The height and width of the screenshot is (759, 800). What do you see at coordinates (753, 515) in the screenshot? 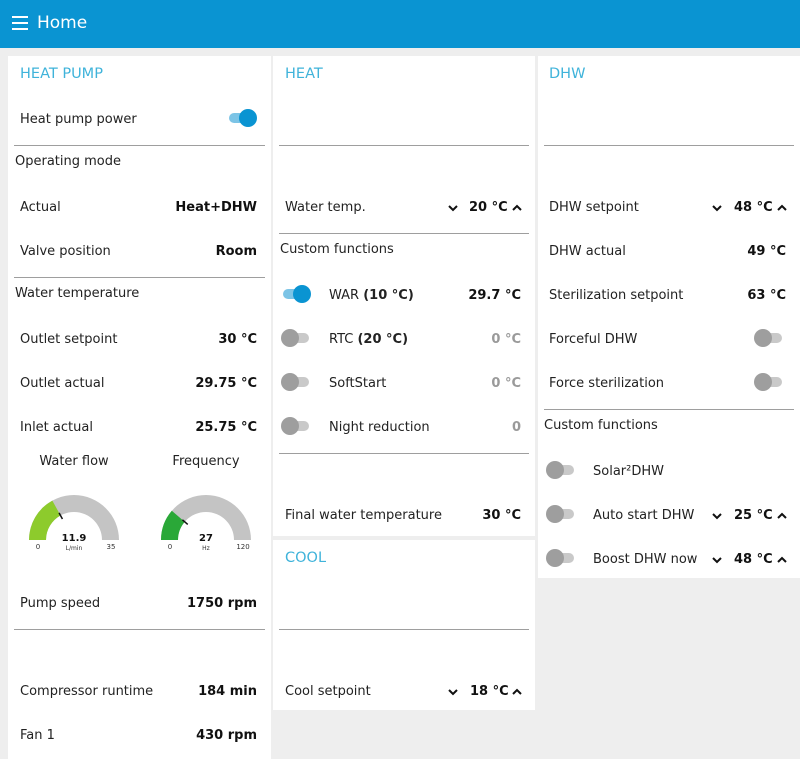
I see `auto-start-dhw-value: 25 °C` at bounding box center [753, 515].